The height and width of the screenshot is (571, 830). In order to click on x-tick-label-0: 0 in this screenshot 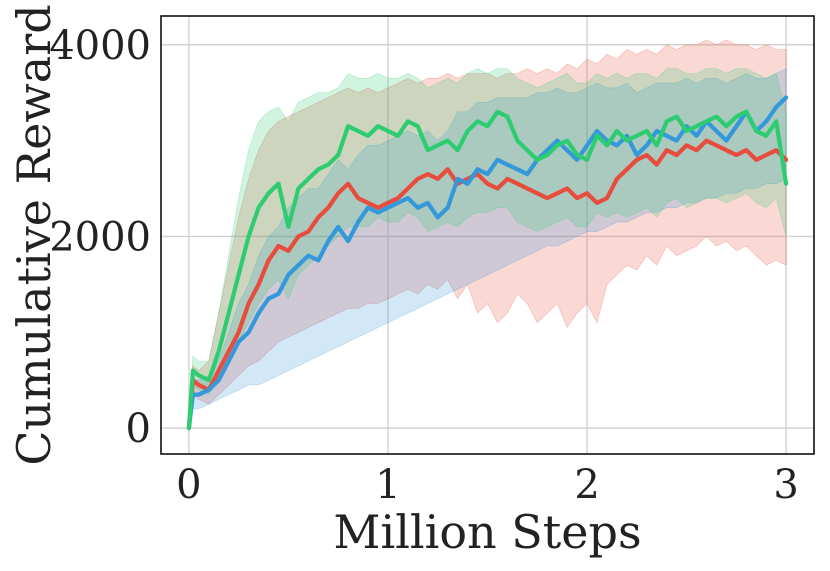, I will do `click(188, 485)`.